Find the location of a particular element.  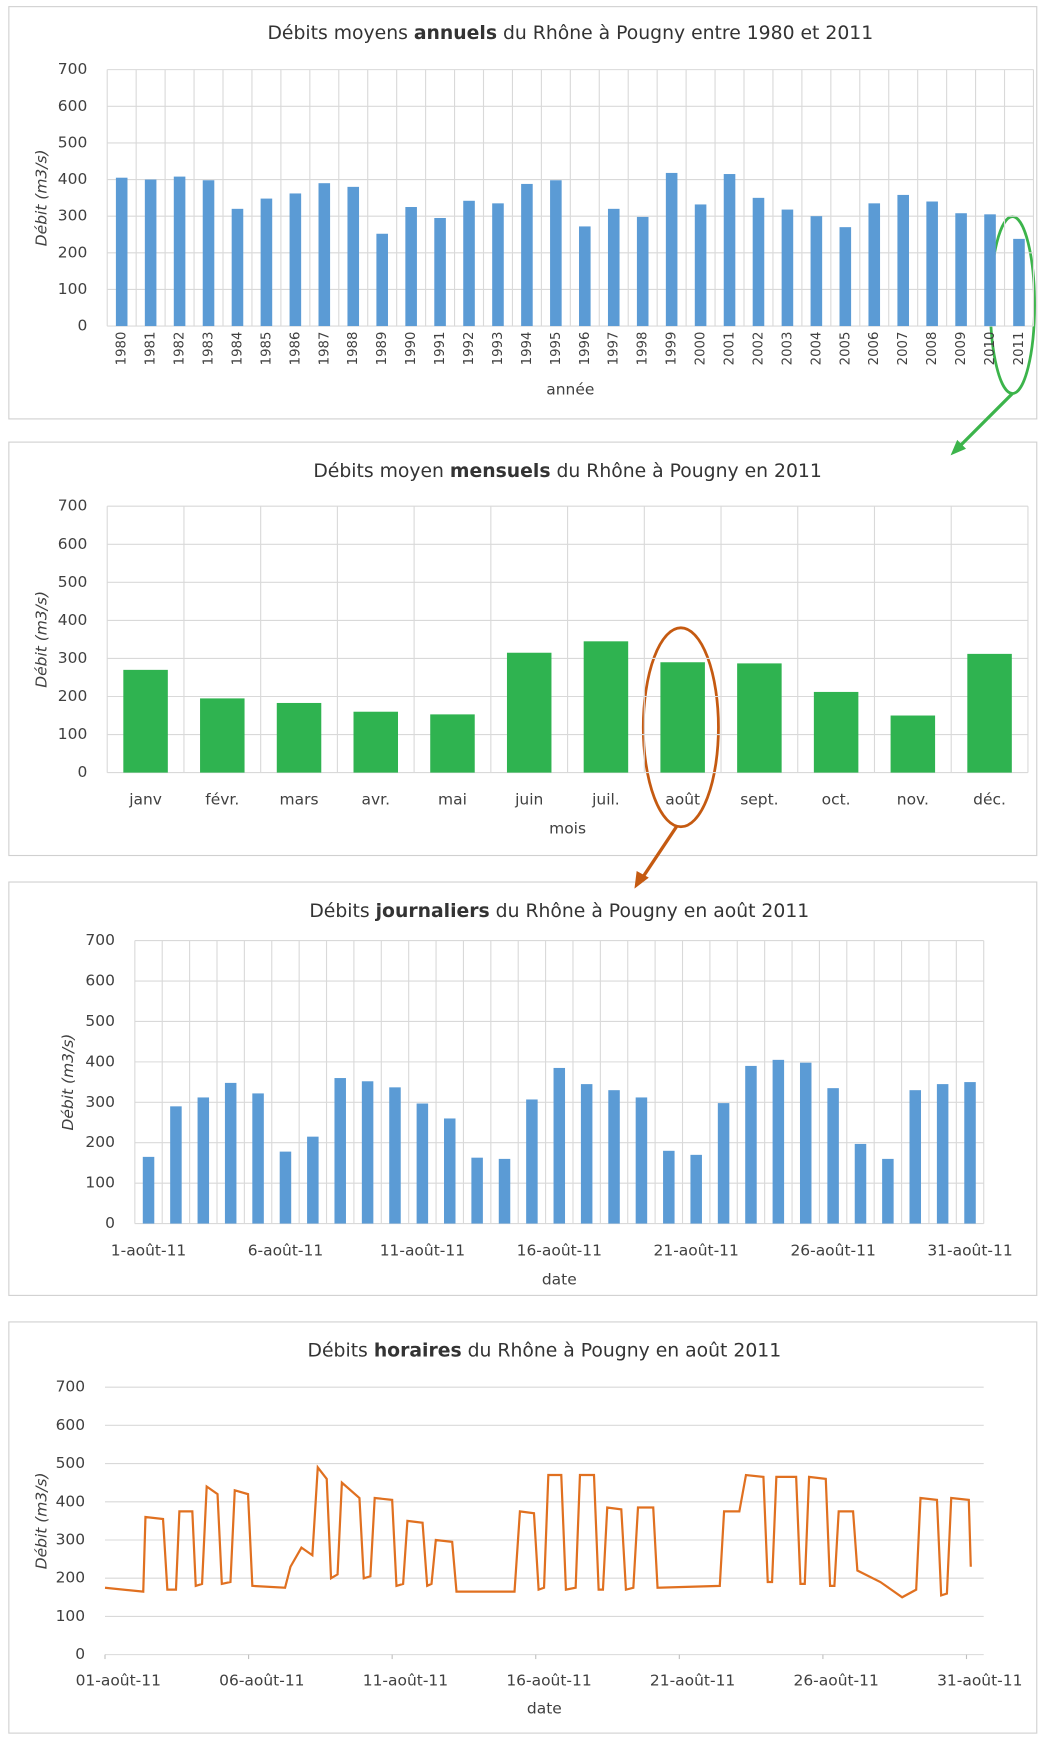

x-tick-label: oct. is located at coordinates (836, 800).